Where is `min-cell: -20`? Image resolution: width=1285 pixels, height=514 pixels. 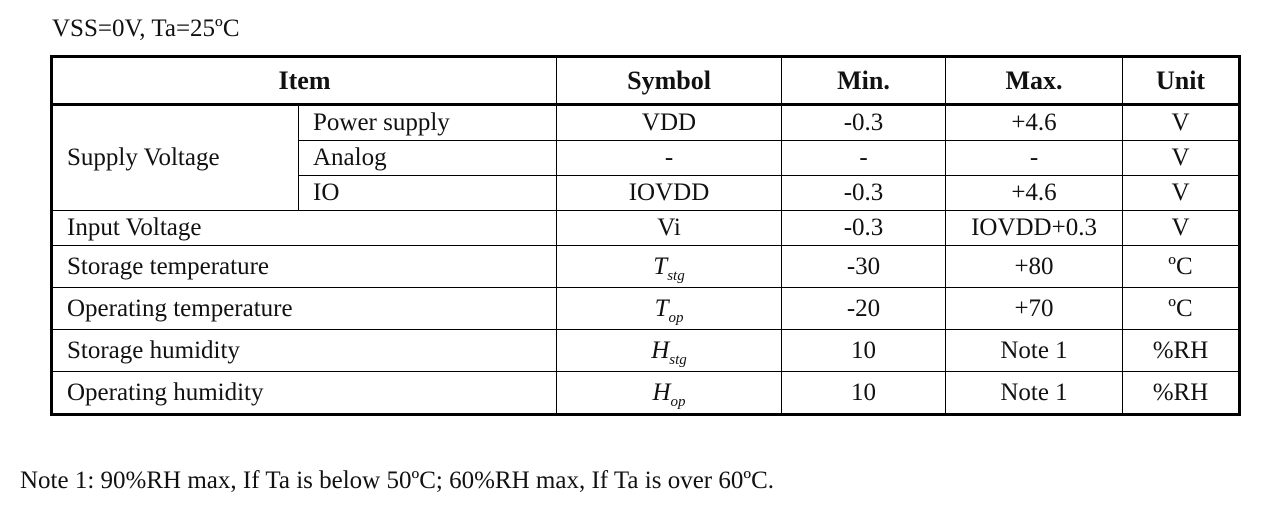 min-cell: -20 is located at coordinates (864, 308).